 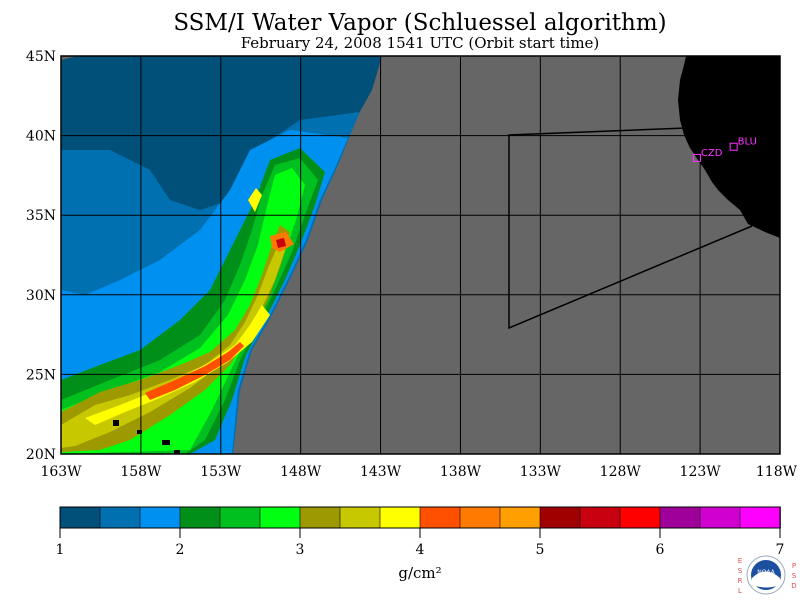 I want to click on longitude-label: 143W, so click(x=381, y=472).